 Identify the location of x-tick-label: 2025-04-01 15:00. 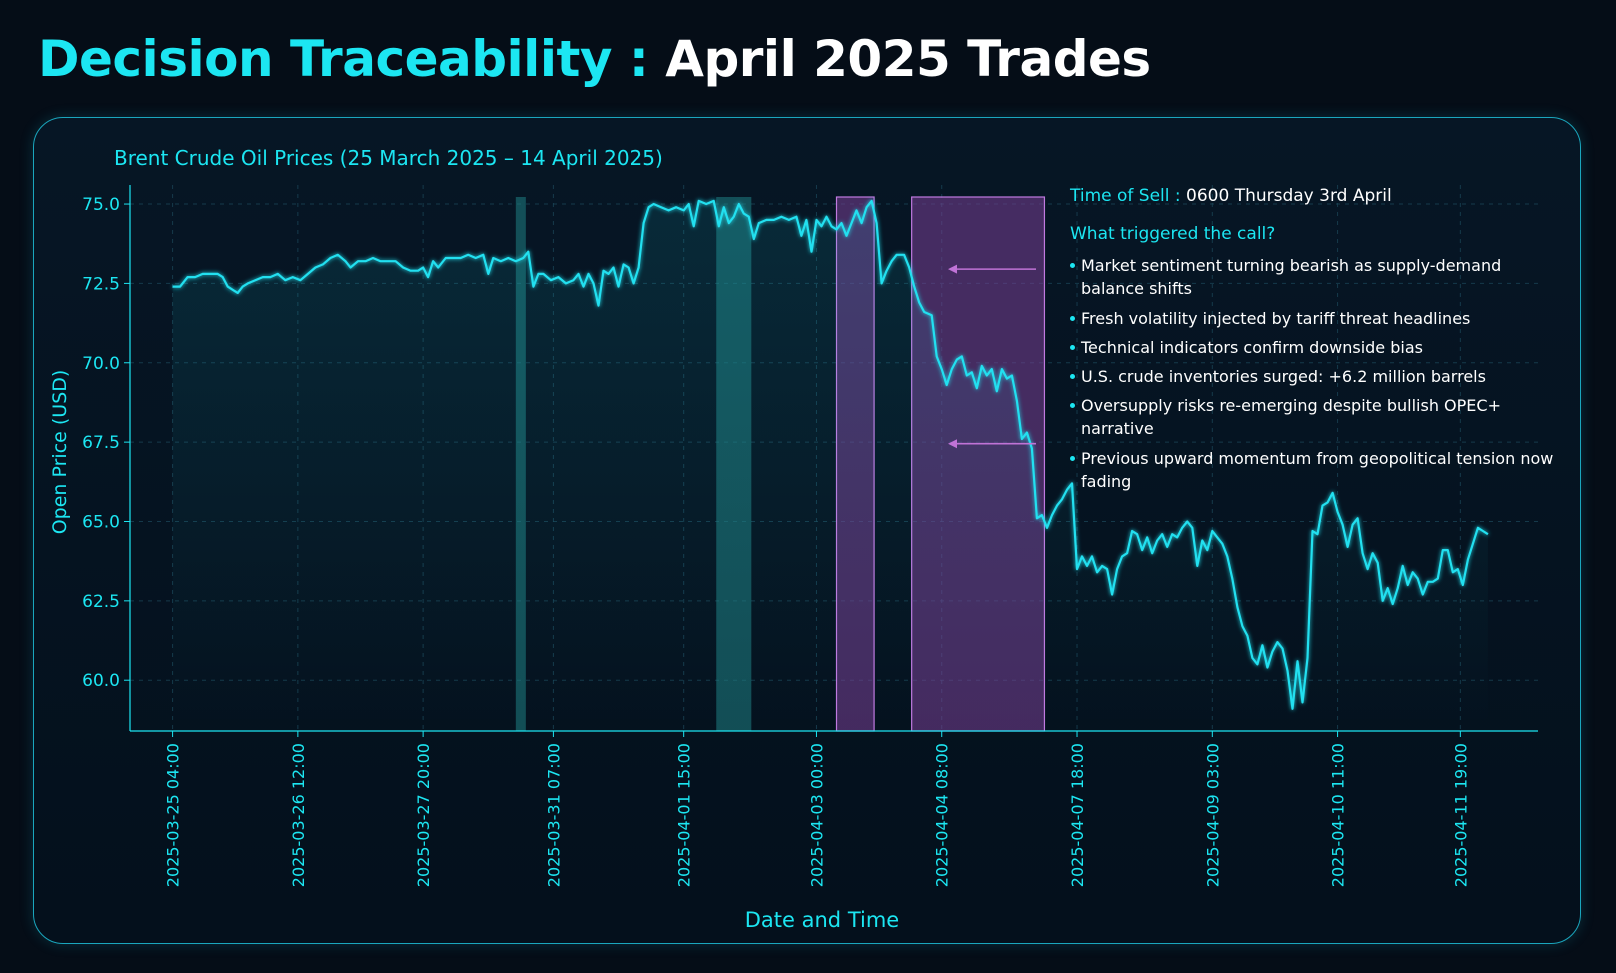
(684, 815).